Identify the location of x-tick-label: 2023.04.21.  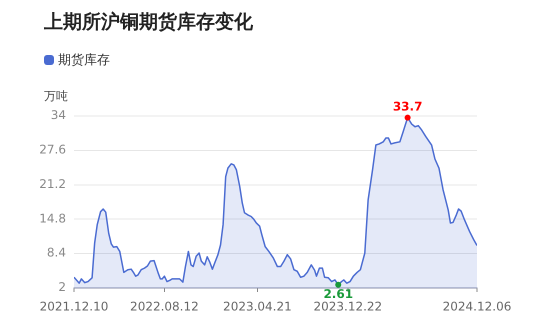
(257, 306).